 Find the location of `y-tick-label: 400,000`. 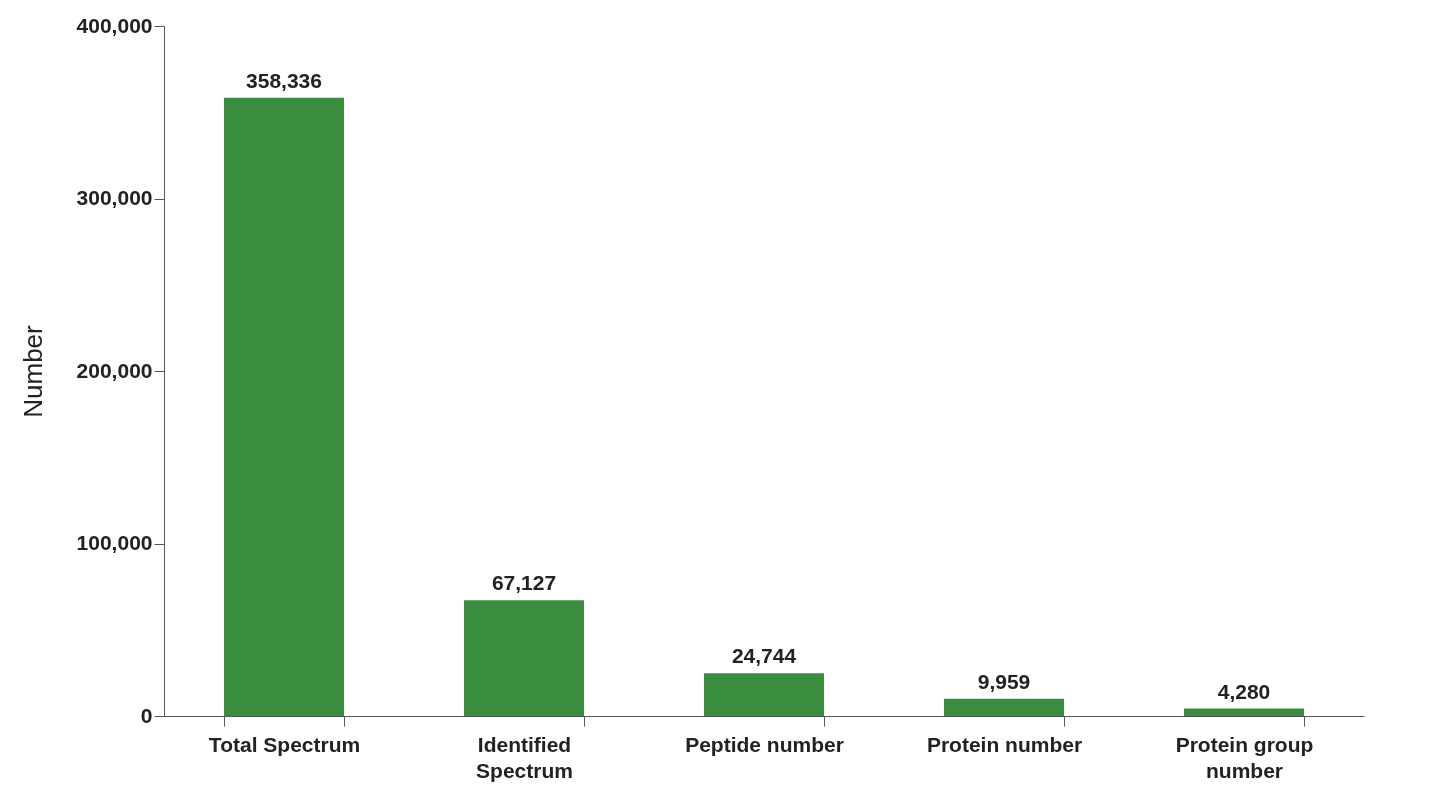

y-tick-label: 400,000 is located at coordinates (114, 25).